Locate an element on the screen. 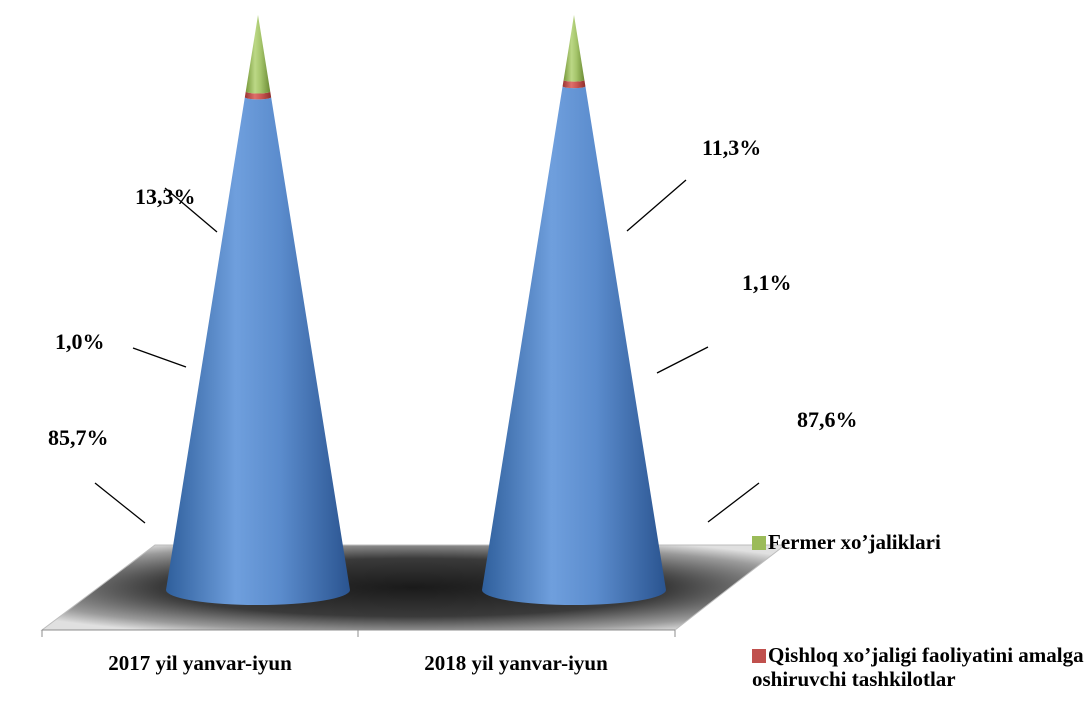 The image size is (1089, 724). category-label-1: 2018 yil yanvar-iyun is located at coordinates (516, 663).